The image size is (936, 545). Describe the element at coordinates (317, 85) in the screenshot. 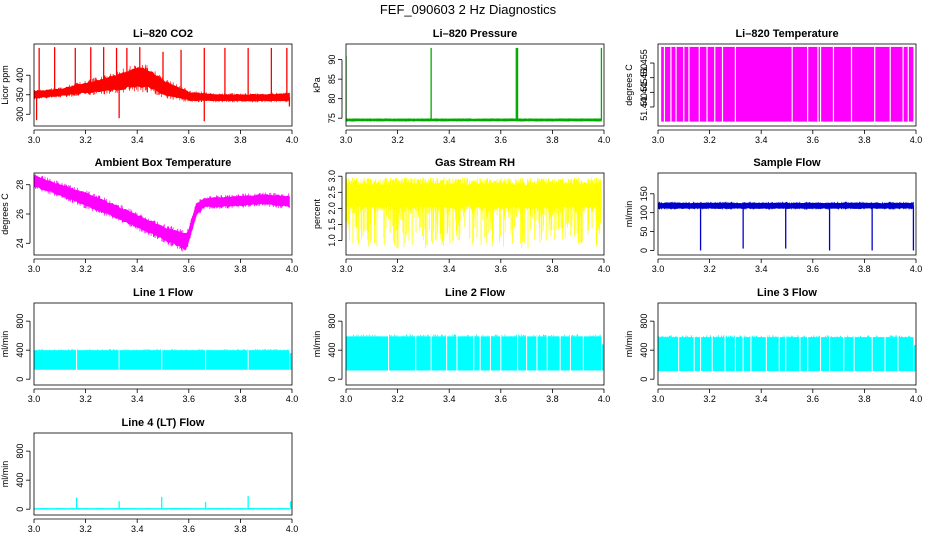

I see `y-axis-label: kPa` at that location.